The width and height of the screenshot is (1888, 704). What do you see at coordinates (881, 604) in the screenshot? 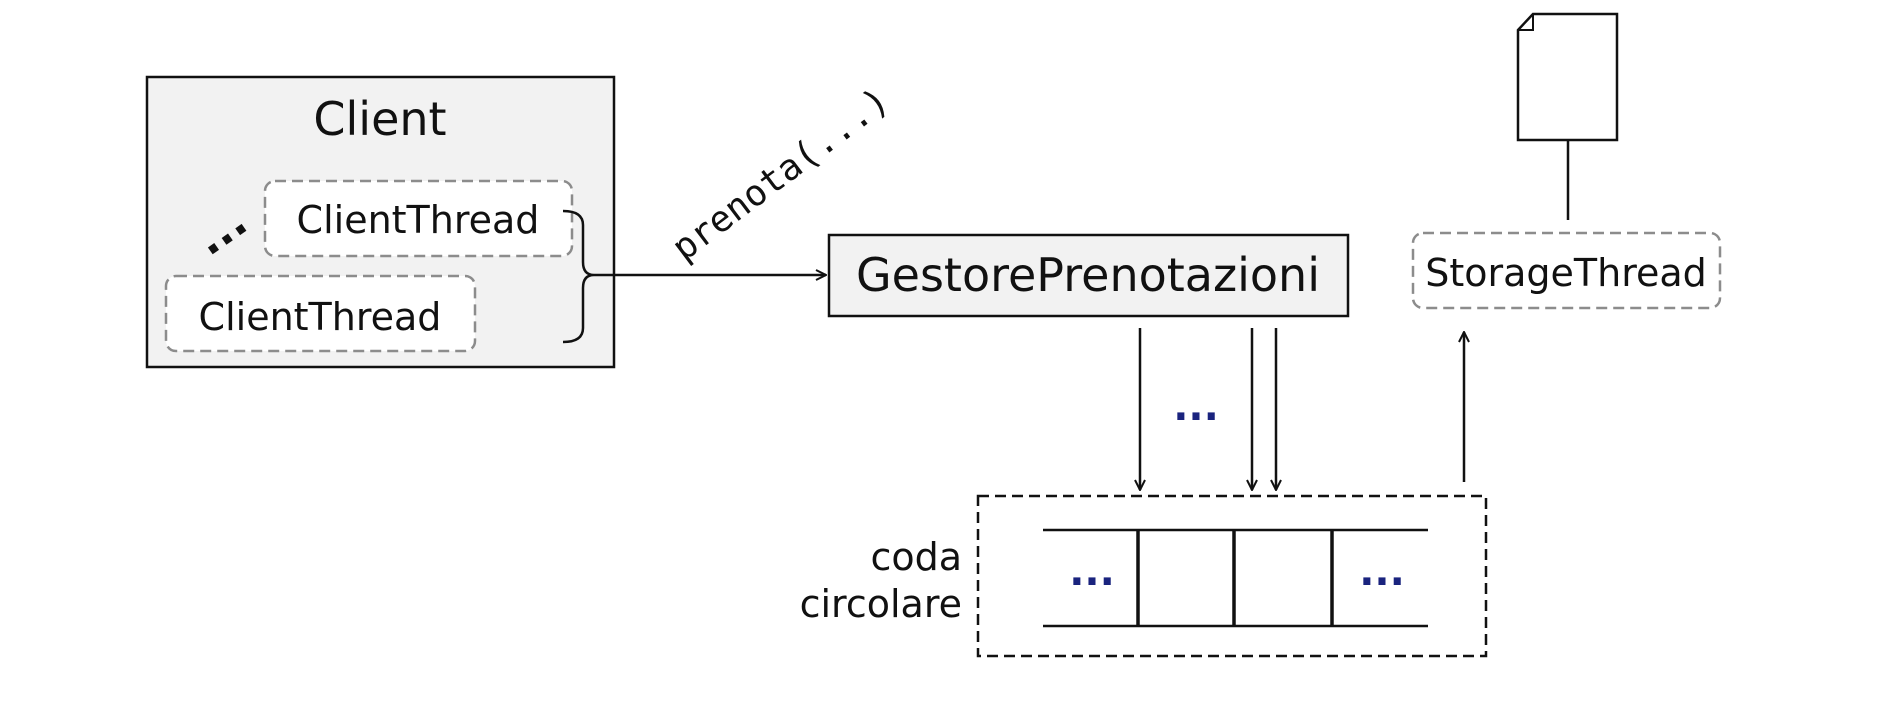
I see `queue-label-line2: circolare` at bounding box center [881, 604].